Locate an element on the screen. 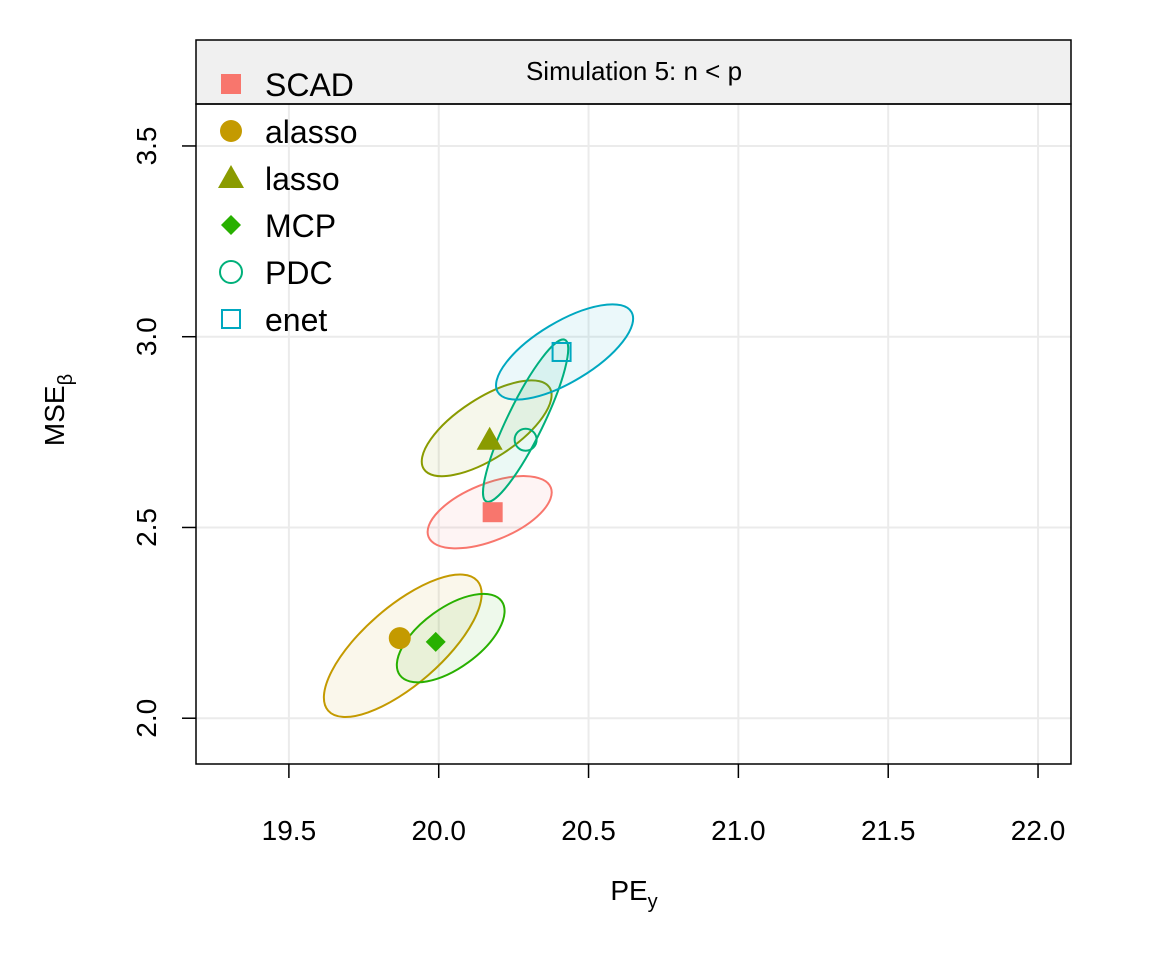 The height and width of the screenshot is (960, 1152). legend-marker-scad is located at coordinates (231, 84).